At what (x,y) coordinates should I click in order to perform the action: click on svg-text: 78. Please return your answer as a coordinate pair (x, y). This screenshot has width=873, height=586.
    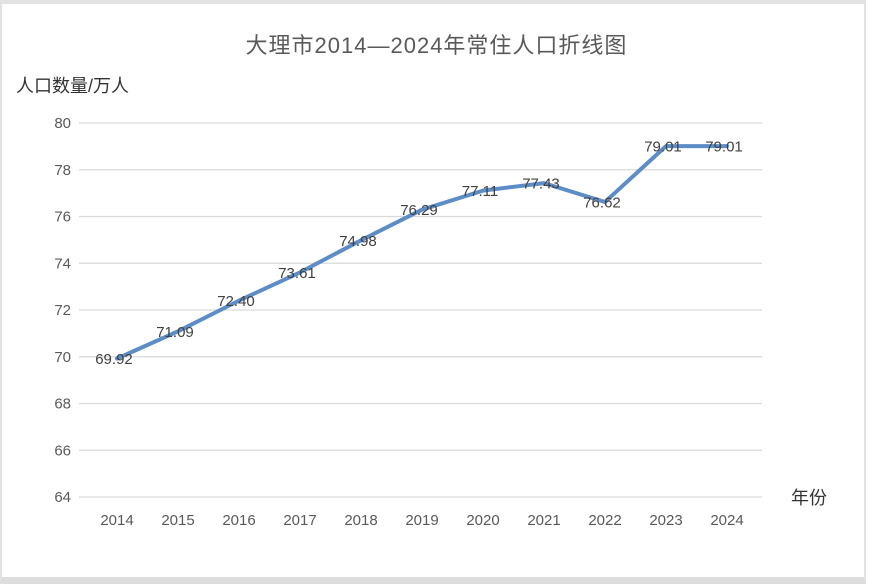
    Looking at the image, I should click on (62, 170).